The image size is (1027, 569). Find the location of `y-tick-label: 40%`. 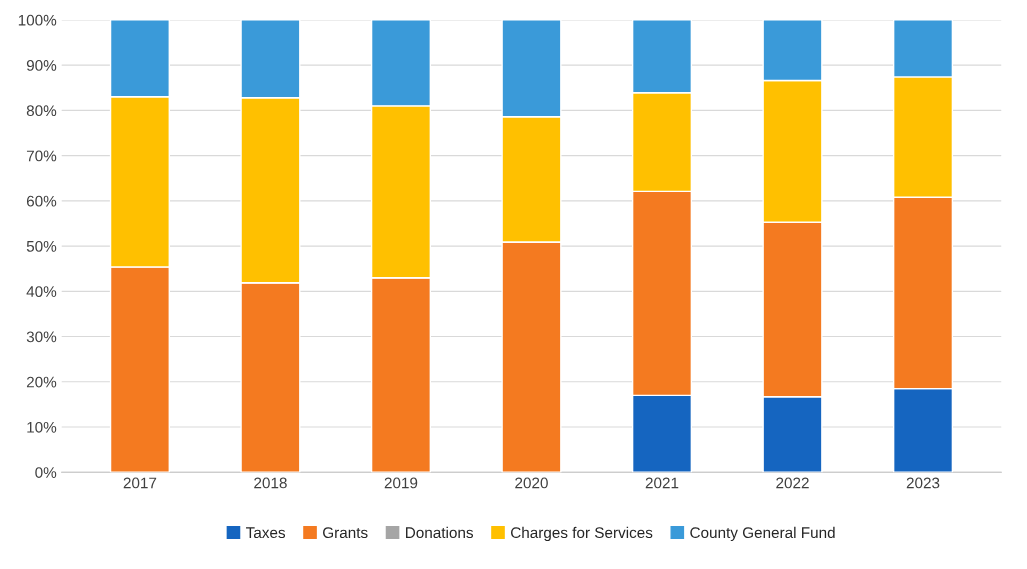

y-tick-label: 40% is located at coordinates (41, 292).